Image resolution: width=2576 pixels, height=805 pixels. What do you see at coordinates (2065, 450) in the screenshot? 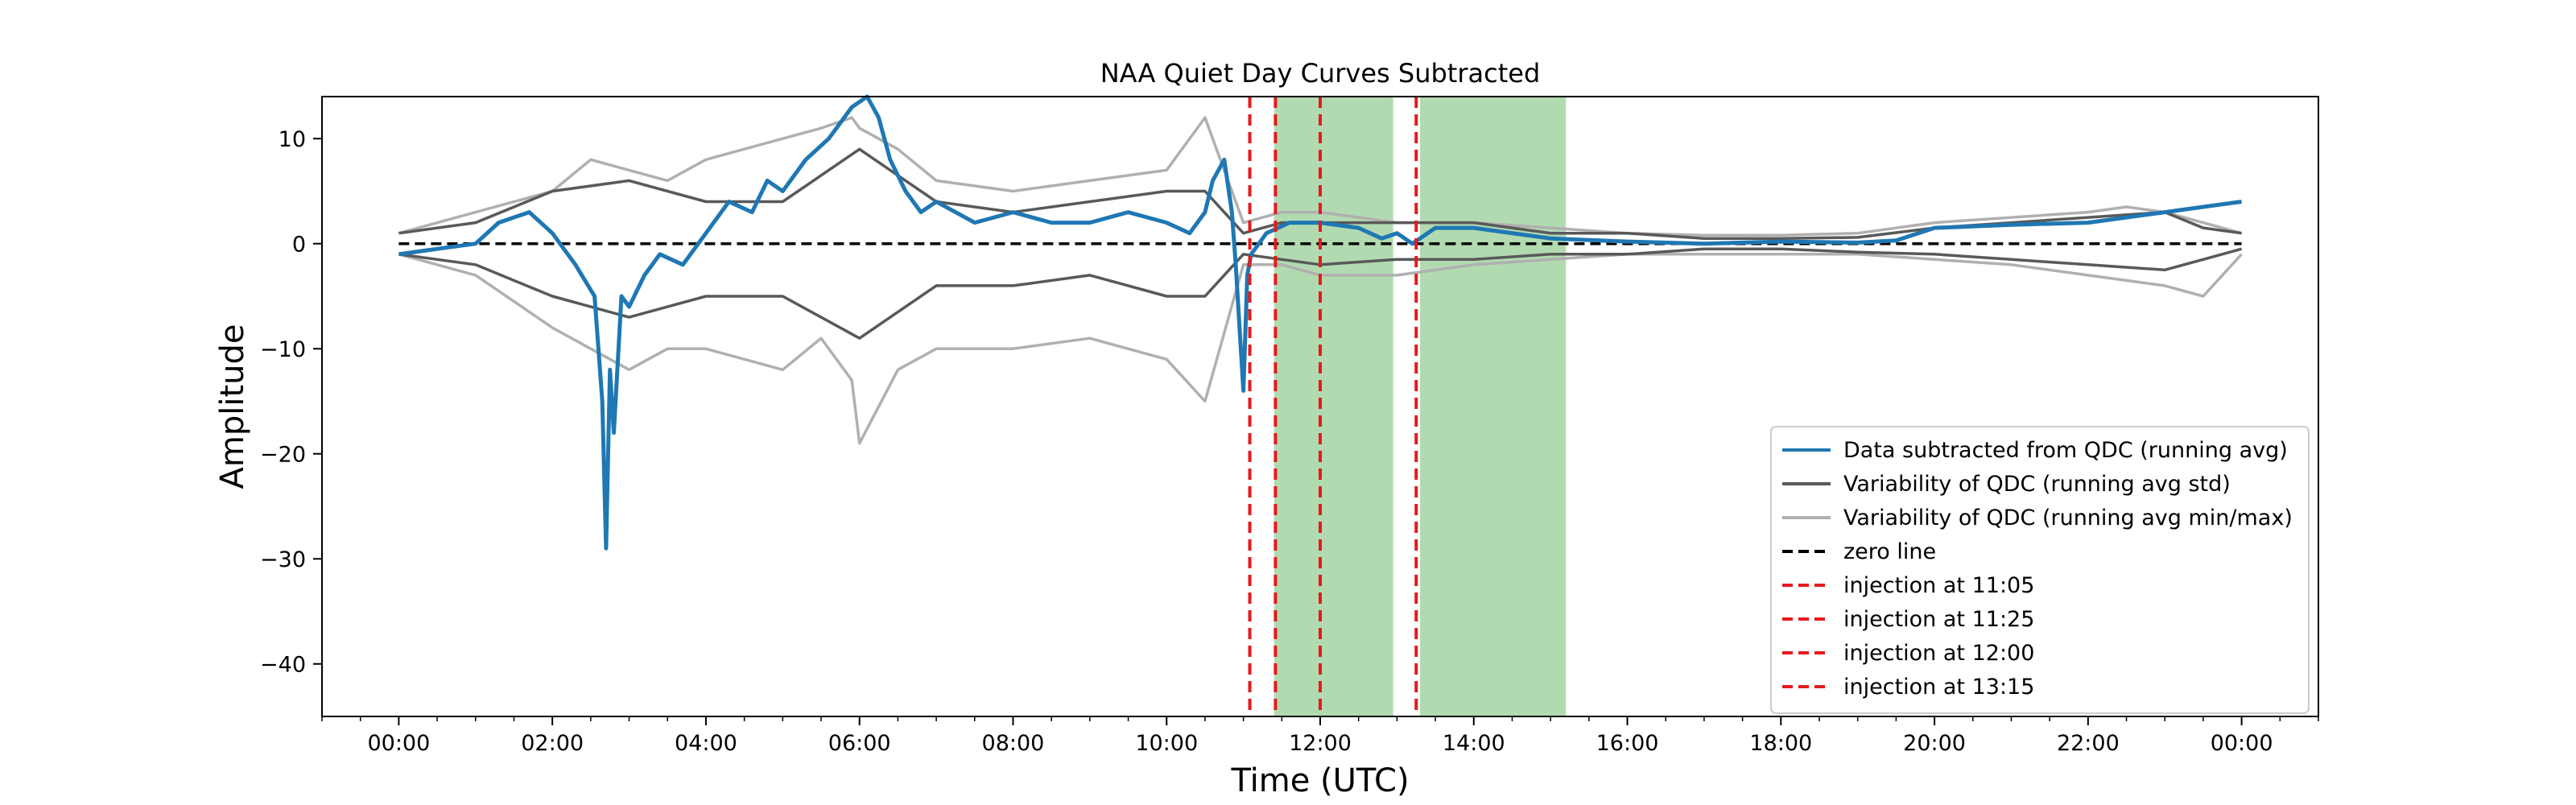
I see `legend-label: Data subtracted from QDC (running avg)` at bounding box center [2065, 450].